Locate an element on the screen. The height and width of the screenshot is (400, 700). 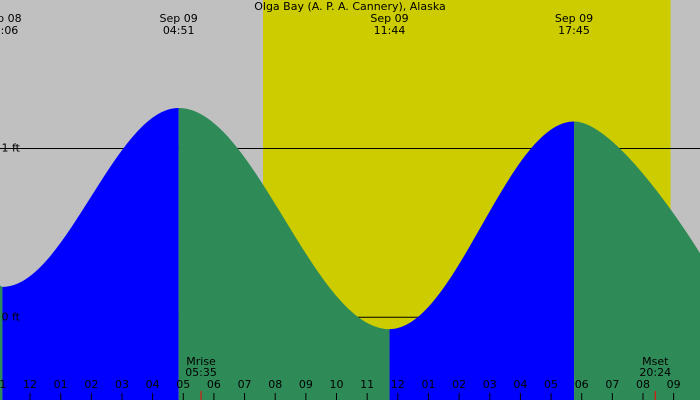
extreme-time: 04:51 is located at coordinates (179, 30).